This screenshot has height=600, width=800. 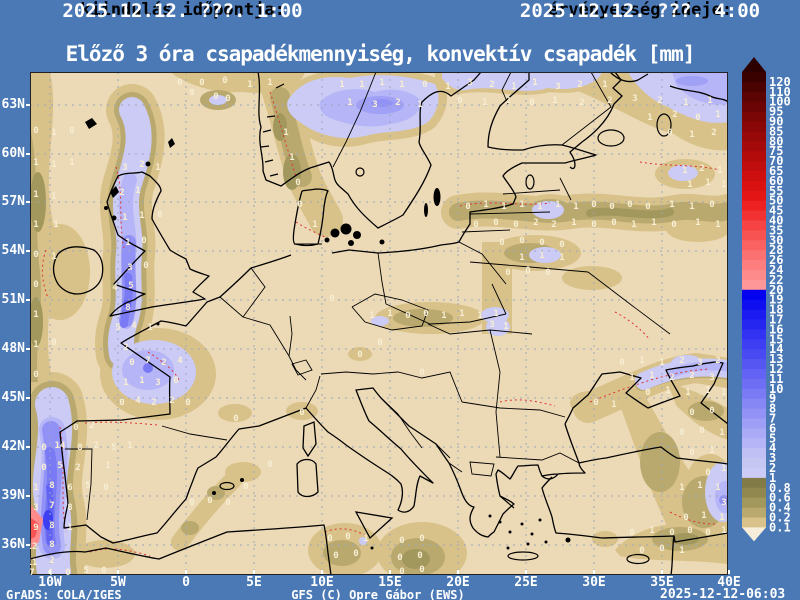 I want to click on lat-label: 42N, so click(x=13, y=446).